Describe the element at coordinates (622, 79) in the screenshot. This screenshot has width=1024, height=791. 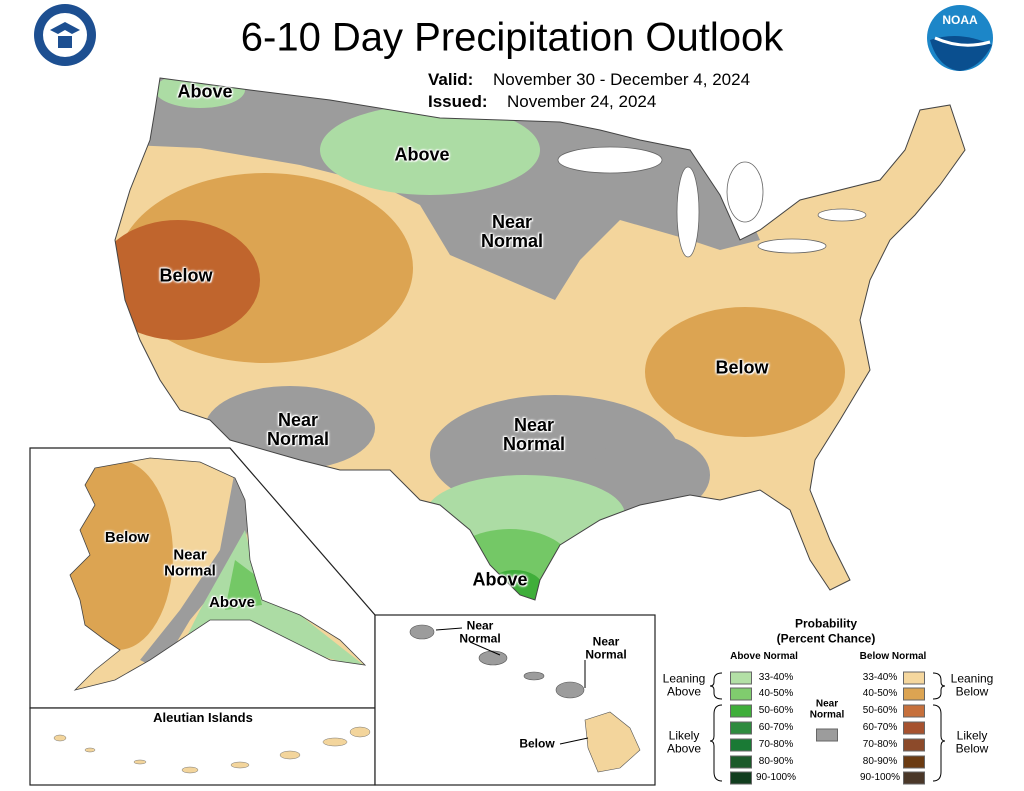
I see `valid-dates: November 30 - December 4, 2024` at that location.